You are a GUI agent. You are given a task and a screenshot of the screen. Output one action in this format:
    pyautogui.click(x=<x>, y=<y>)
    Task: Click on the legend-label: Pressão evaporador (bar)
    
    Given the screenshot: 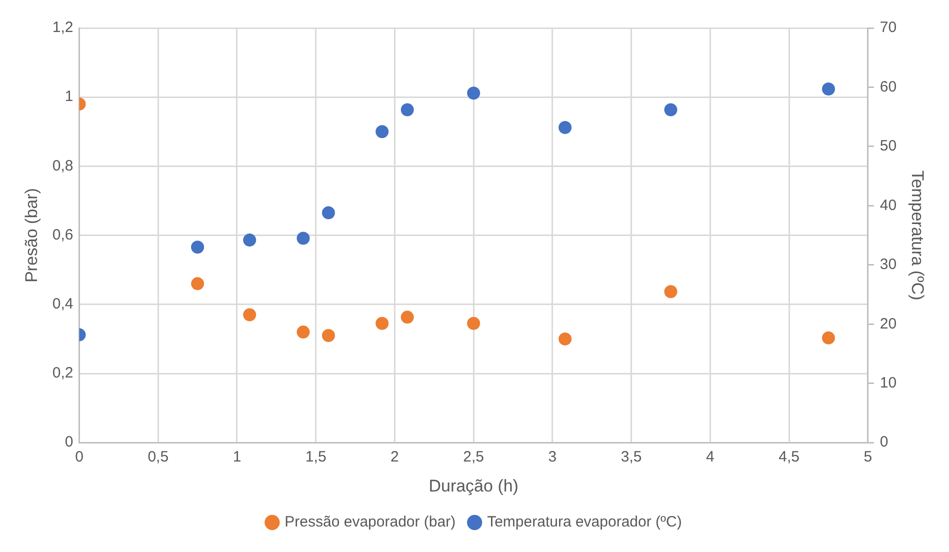 What is the action you would take?
    pyautogui.click(x=370, y=522)
    